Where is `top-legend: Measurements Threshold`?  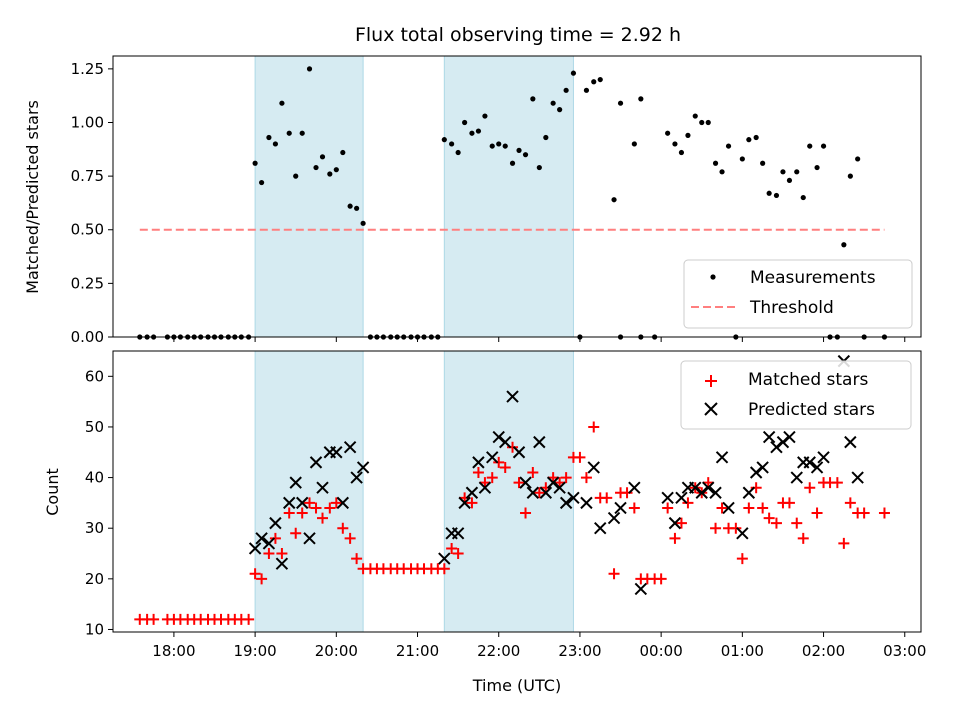 top-legend: Measurements Threshold is located at coordinates (798, 294).